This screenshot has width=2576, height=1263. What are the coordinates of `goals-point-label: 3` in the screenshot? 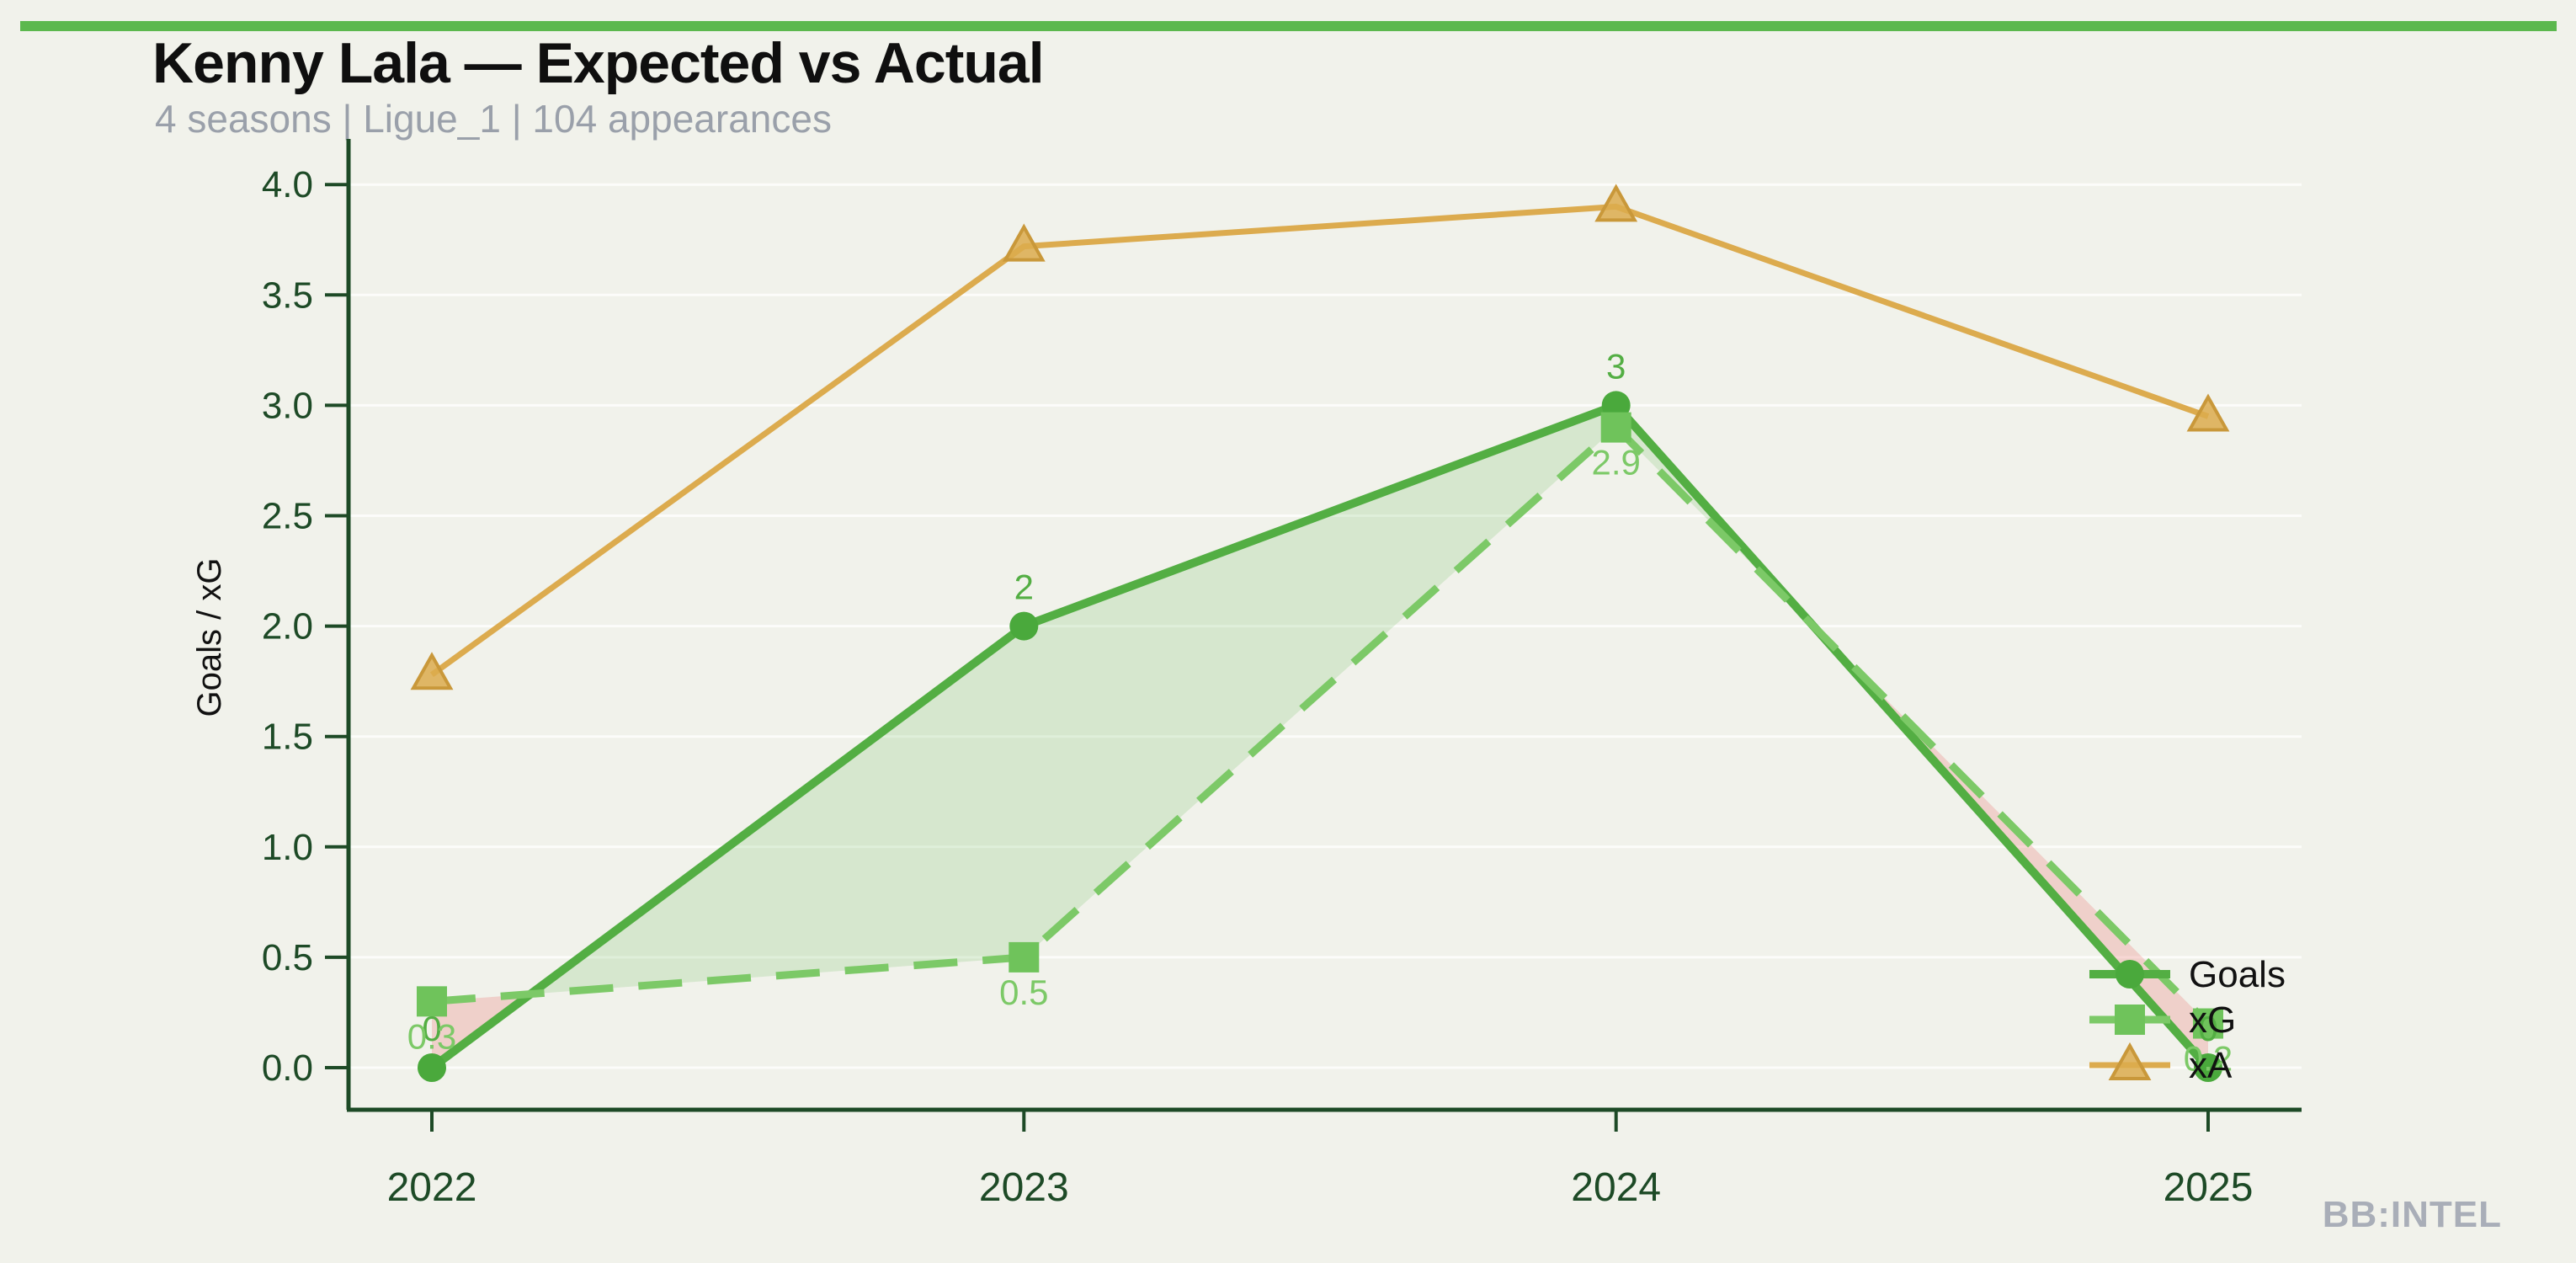 It's located at (1616, 366).